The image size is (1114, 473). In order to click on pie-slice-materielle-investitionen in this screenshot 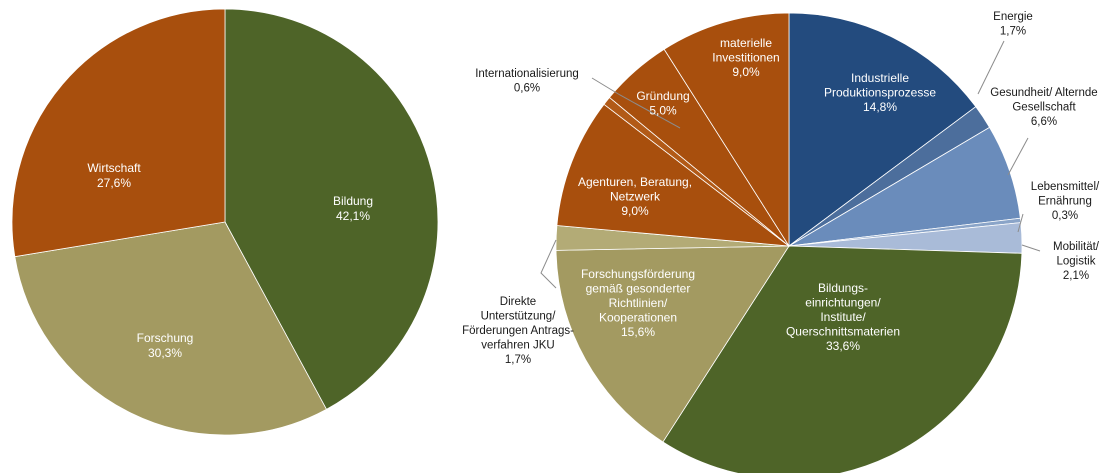, I will do `click(726, 130)`.